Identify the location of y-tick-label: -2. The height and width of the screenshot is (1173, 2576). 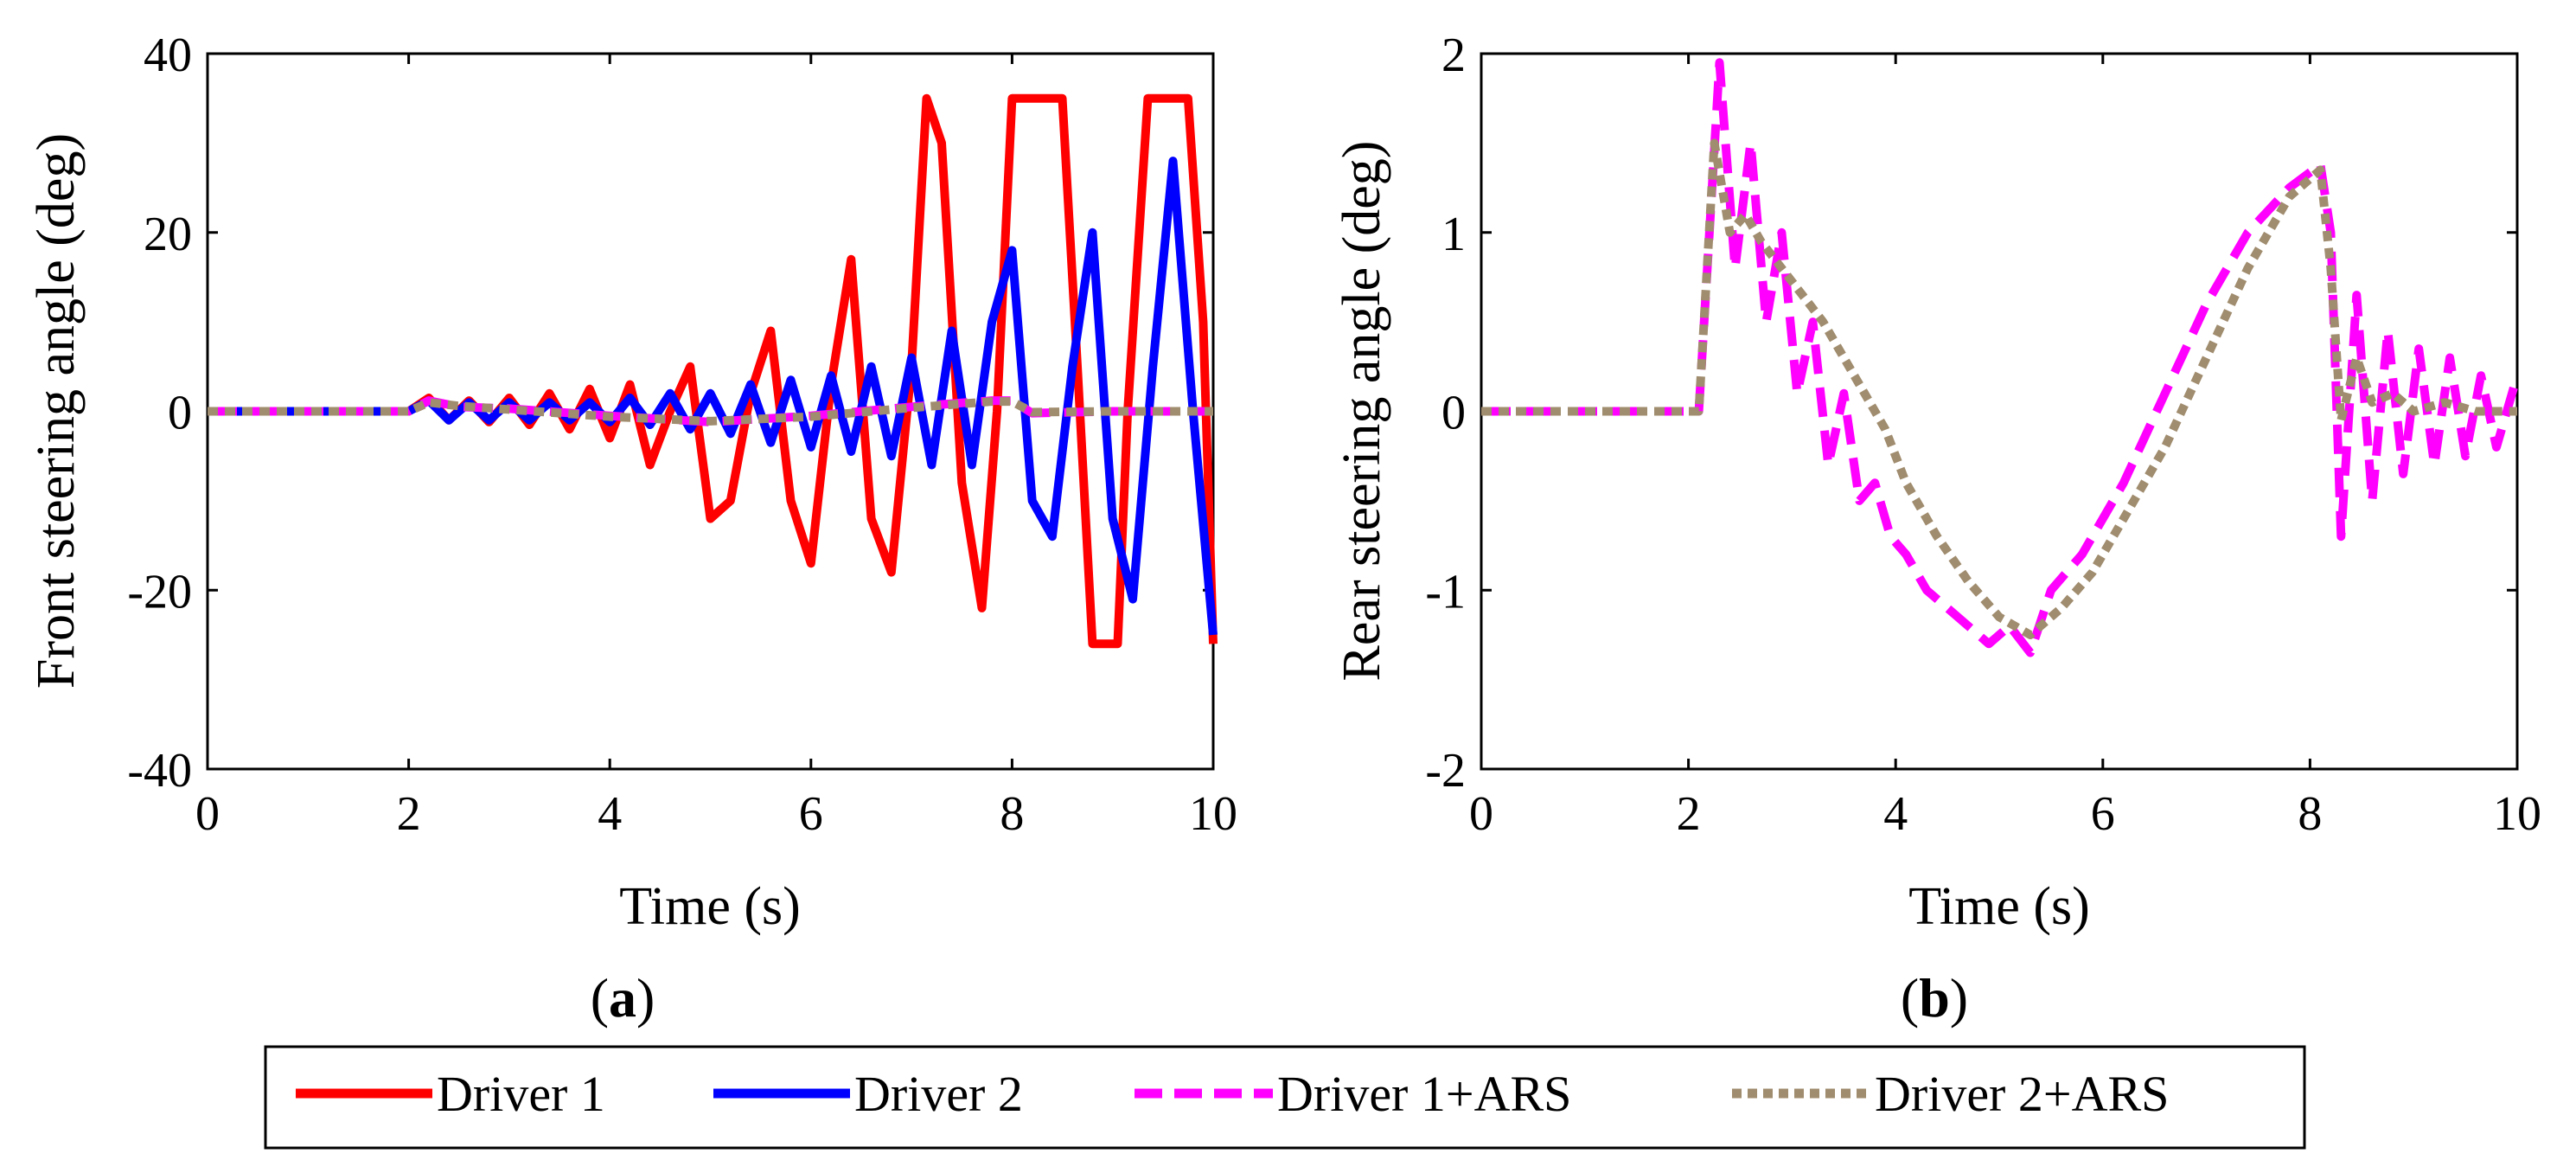
(1446, 771).